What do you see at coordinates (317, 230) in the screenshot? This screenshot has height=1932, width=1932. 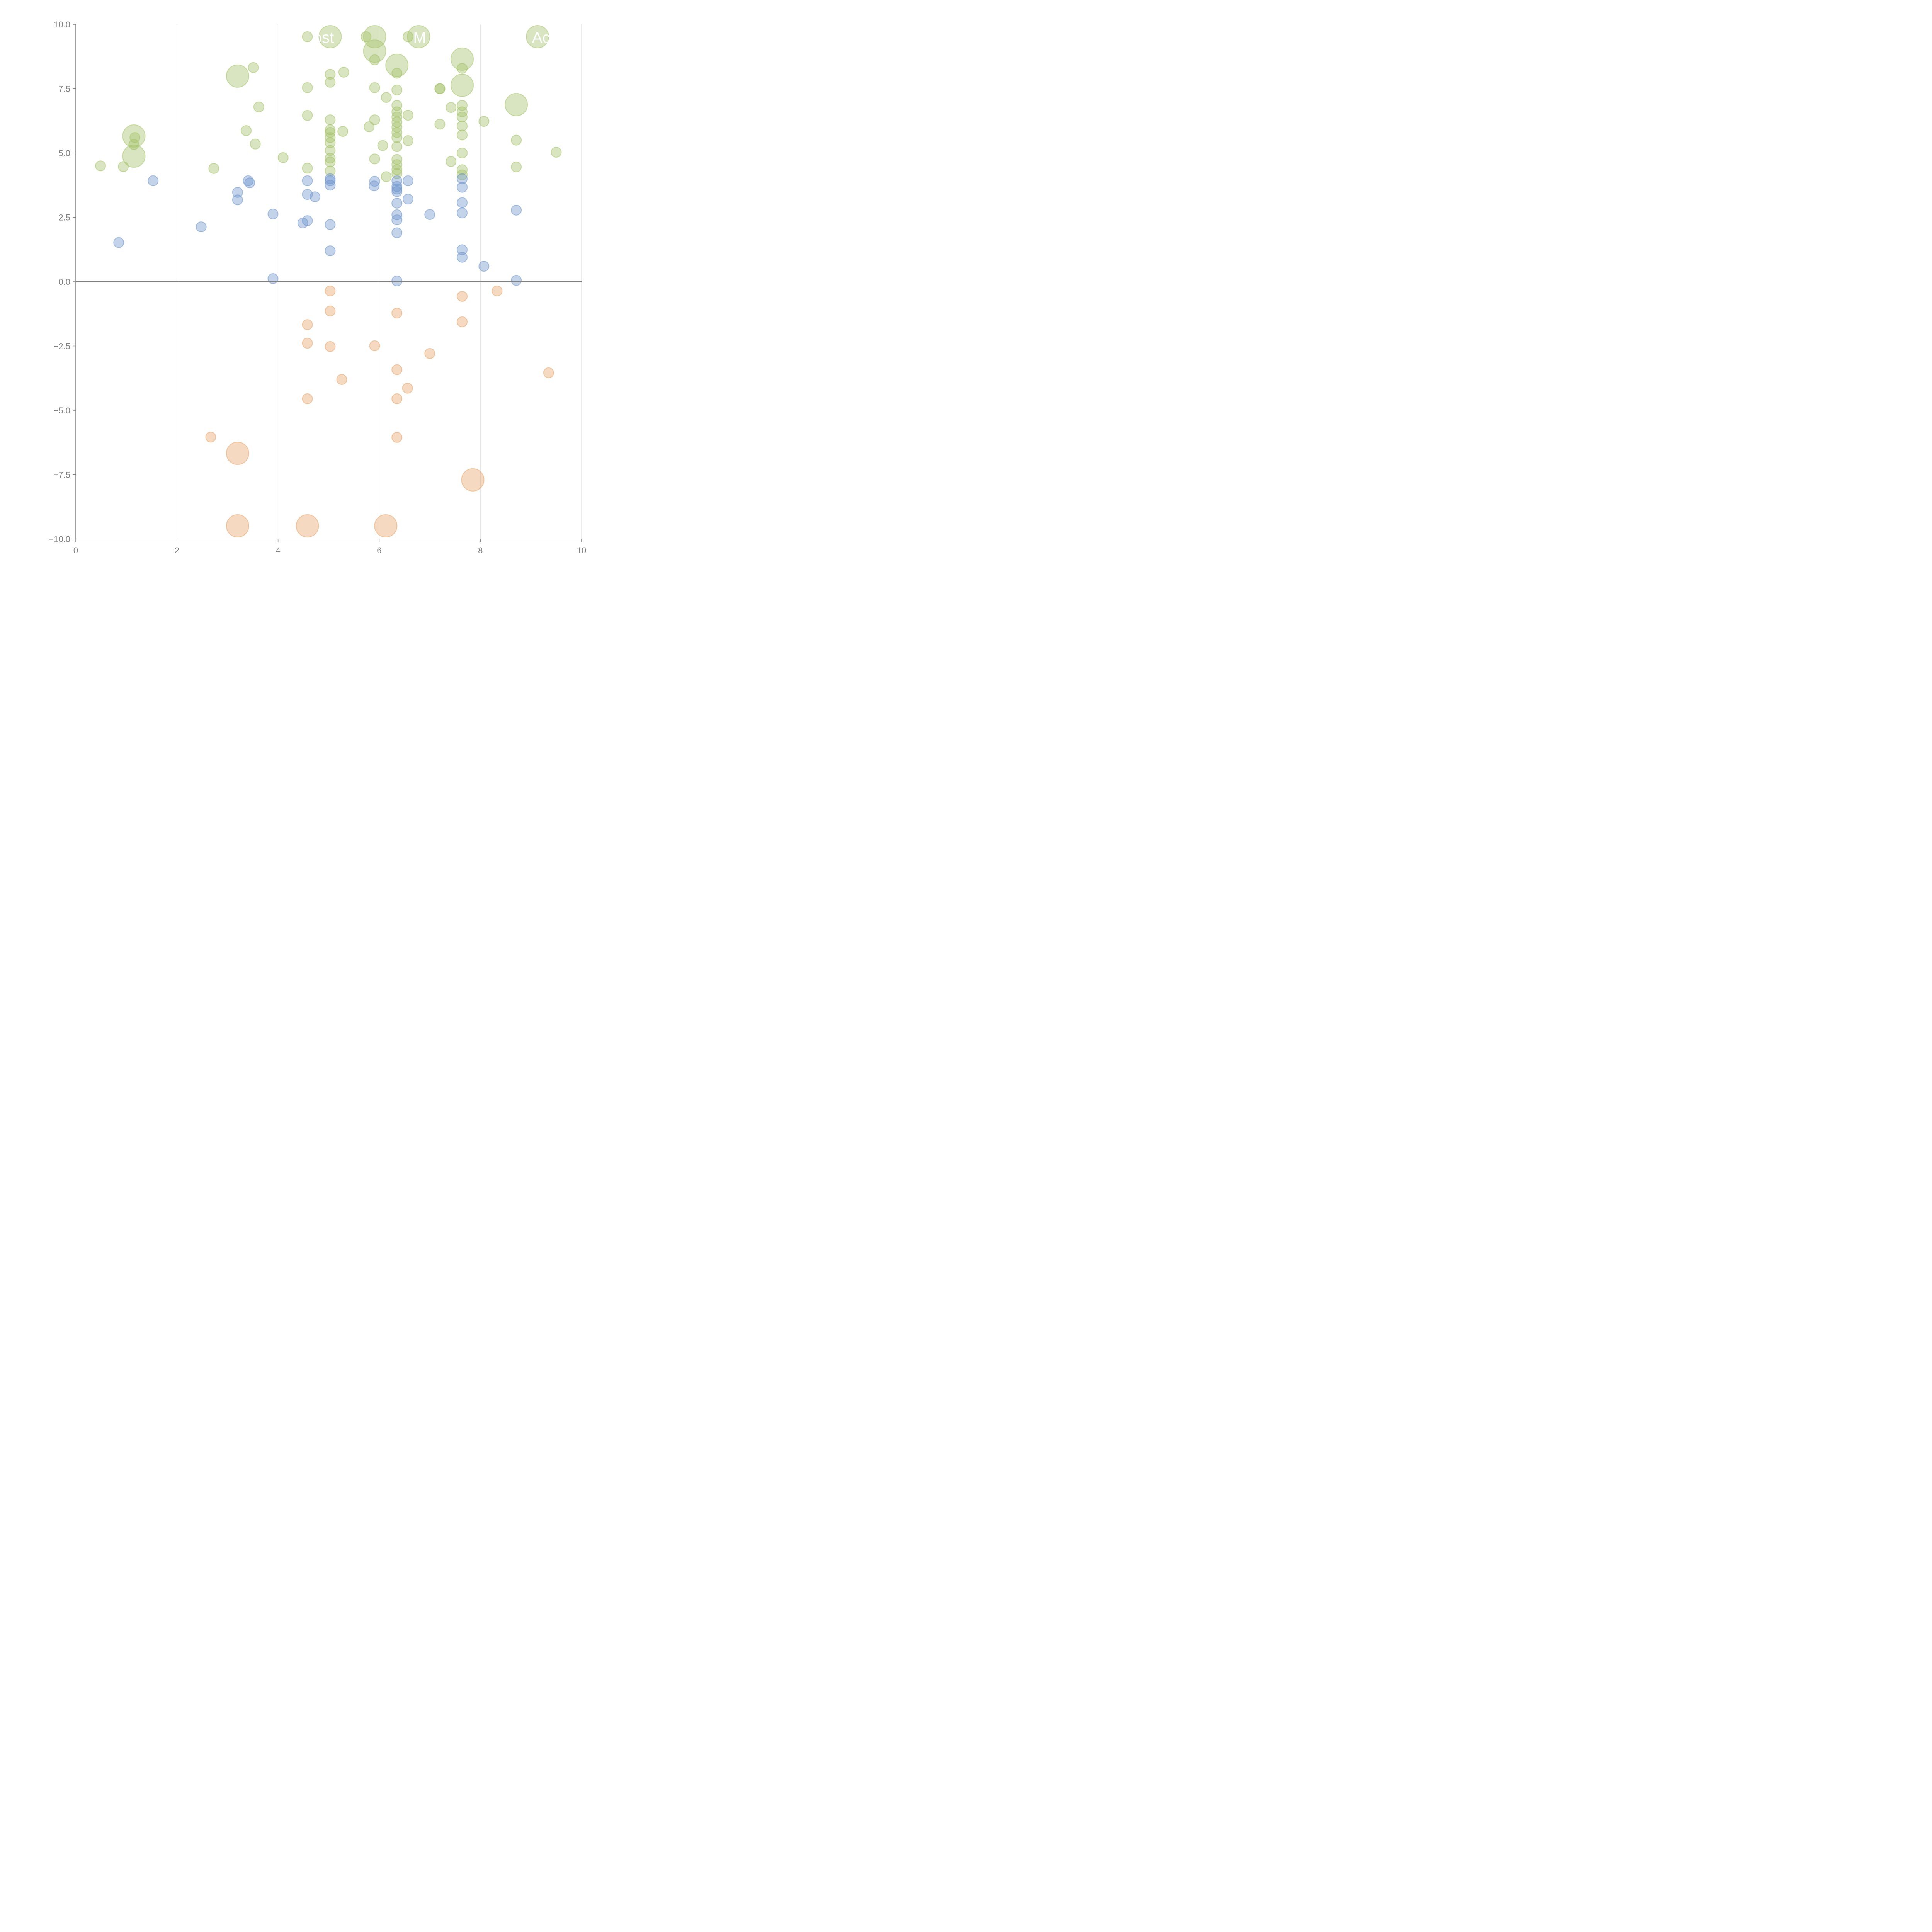 I see `series-blue` at bounding box center [317, 230].